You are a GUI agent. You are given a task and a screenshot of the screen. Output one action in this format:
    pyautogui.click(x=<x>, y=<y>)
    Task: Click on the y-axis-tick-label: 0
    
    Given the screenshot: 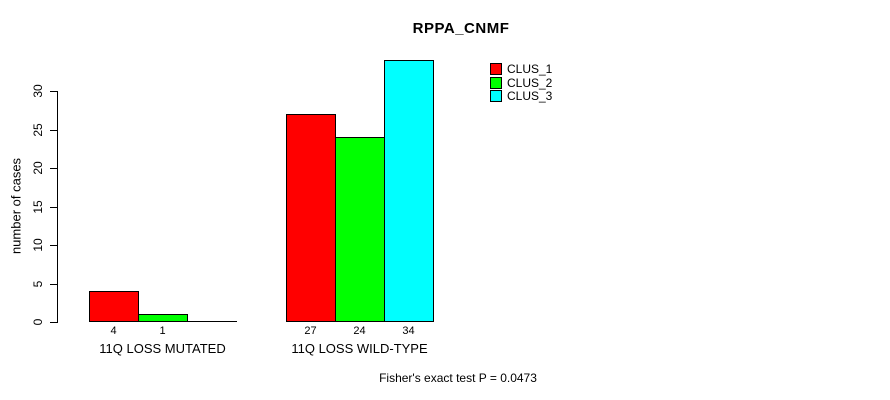 What is the action you would take?
    pyautogui.click(x=38, y=322)
    